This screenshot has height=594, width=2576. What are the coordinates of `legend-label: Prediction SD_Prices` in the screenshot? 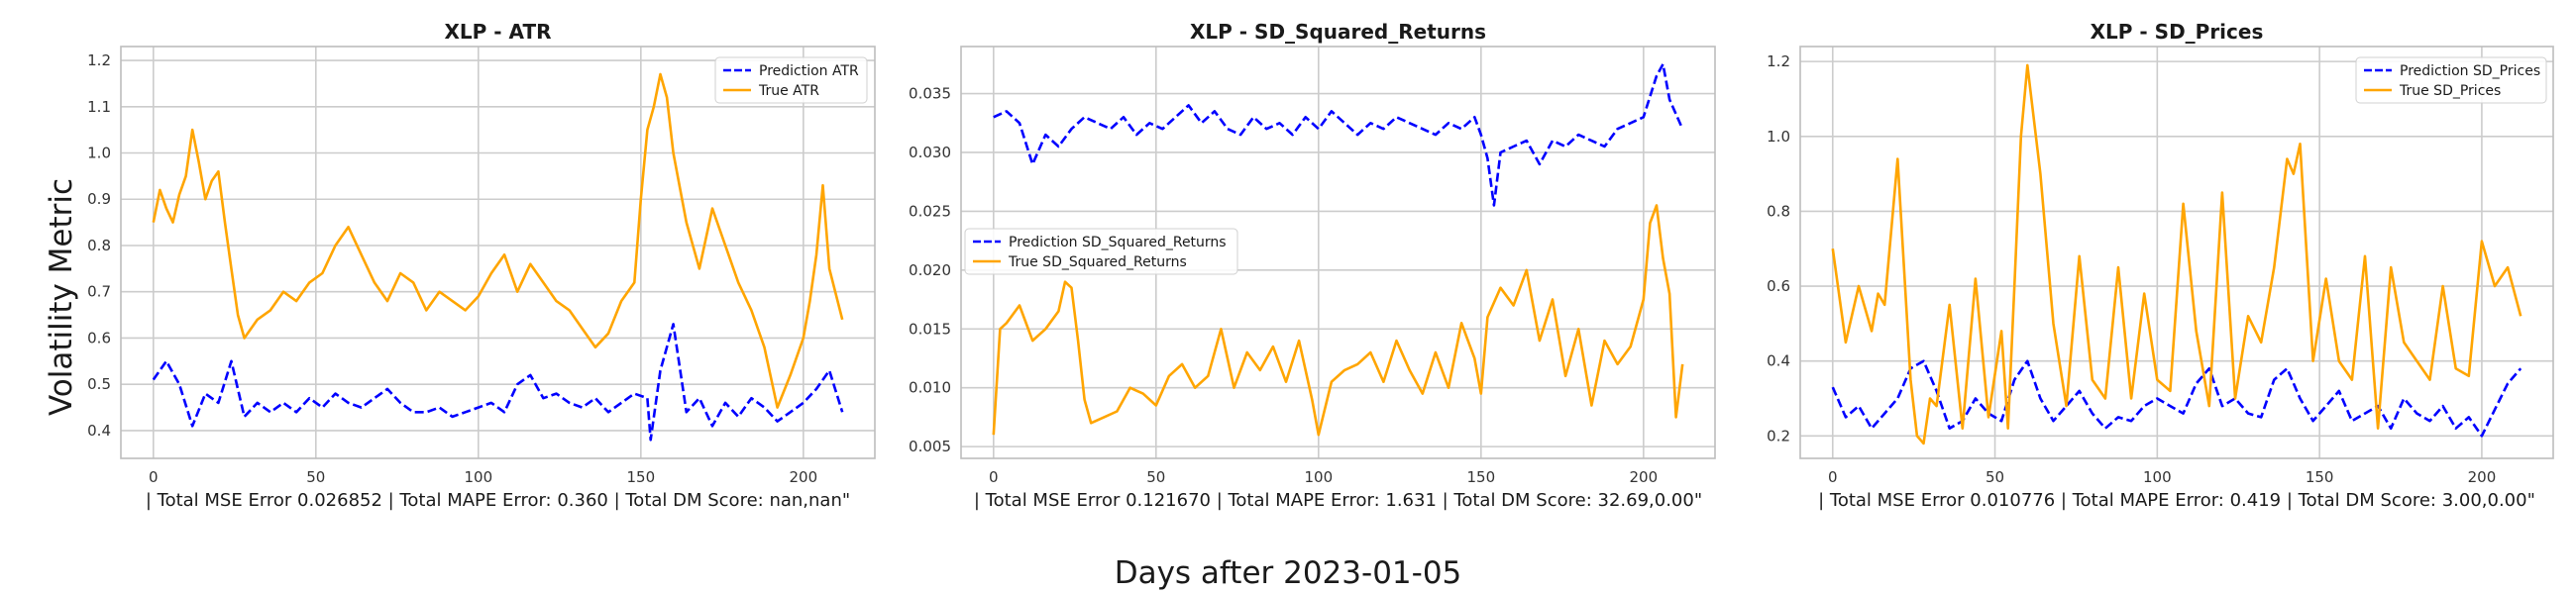 It's located at (2470, 71).